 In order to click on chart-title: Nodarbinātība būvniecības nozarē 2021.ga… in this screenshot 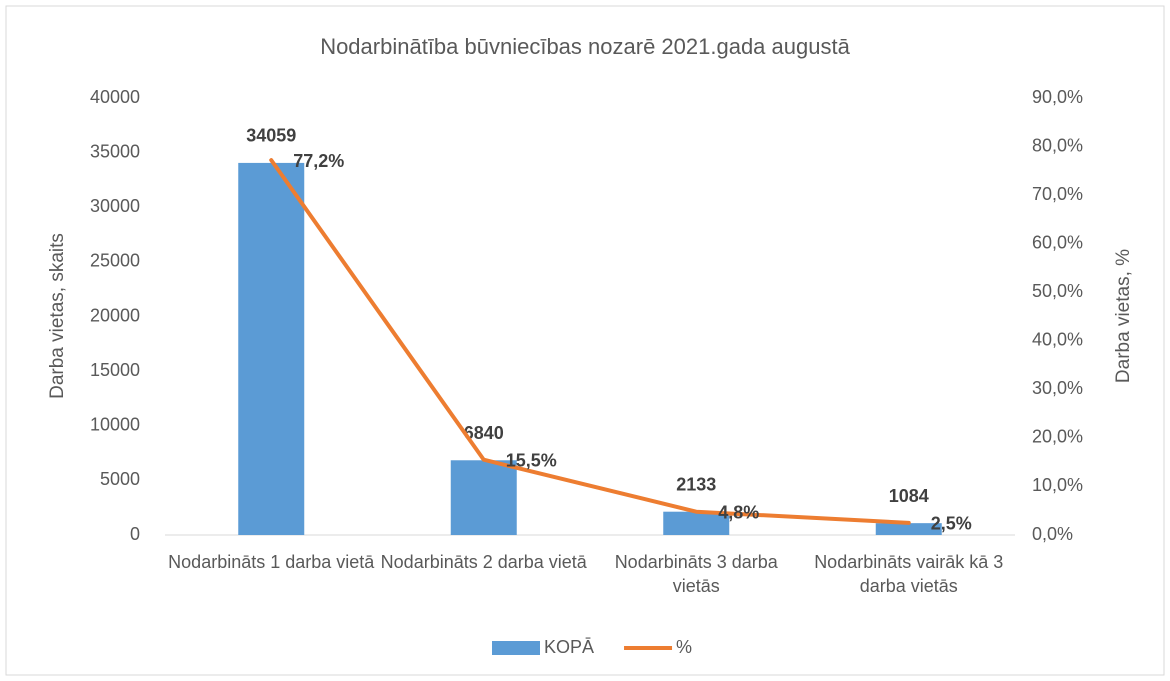, I will do `click(585, 46)`.